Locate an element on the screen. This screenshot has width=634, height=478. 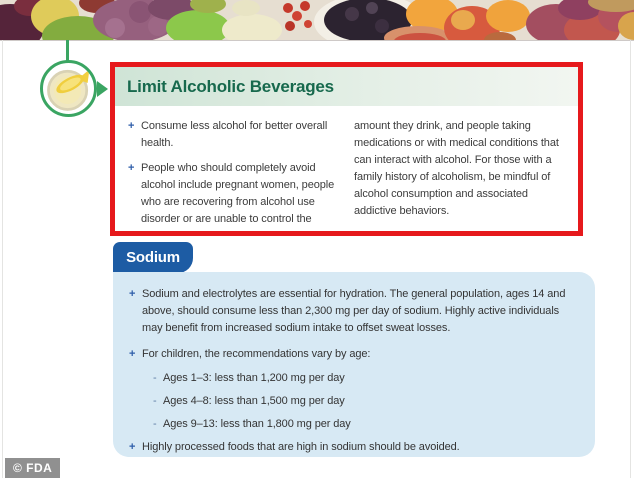
fruit-photo-illustration is located at coordinates (317, 20).